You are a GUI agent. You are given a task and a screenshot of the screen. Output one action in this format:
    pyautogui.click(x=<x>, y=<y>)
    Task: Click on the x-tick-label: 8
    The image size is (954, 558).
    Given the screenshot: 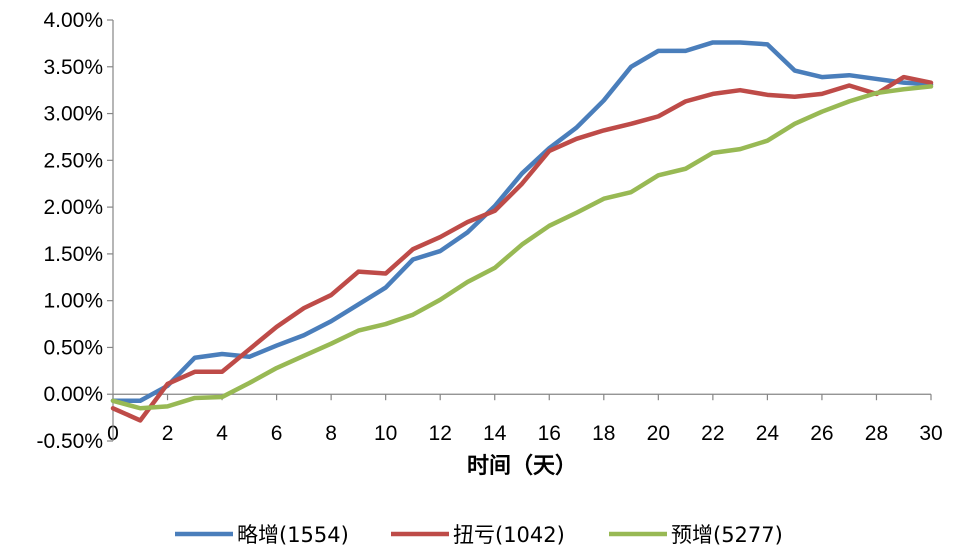 What is the action you would take?
    pyautogui.click(x=331, y=433)
    